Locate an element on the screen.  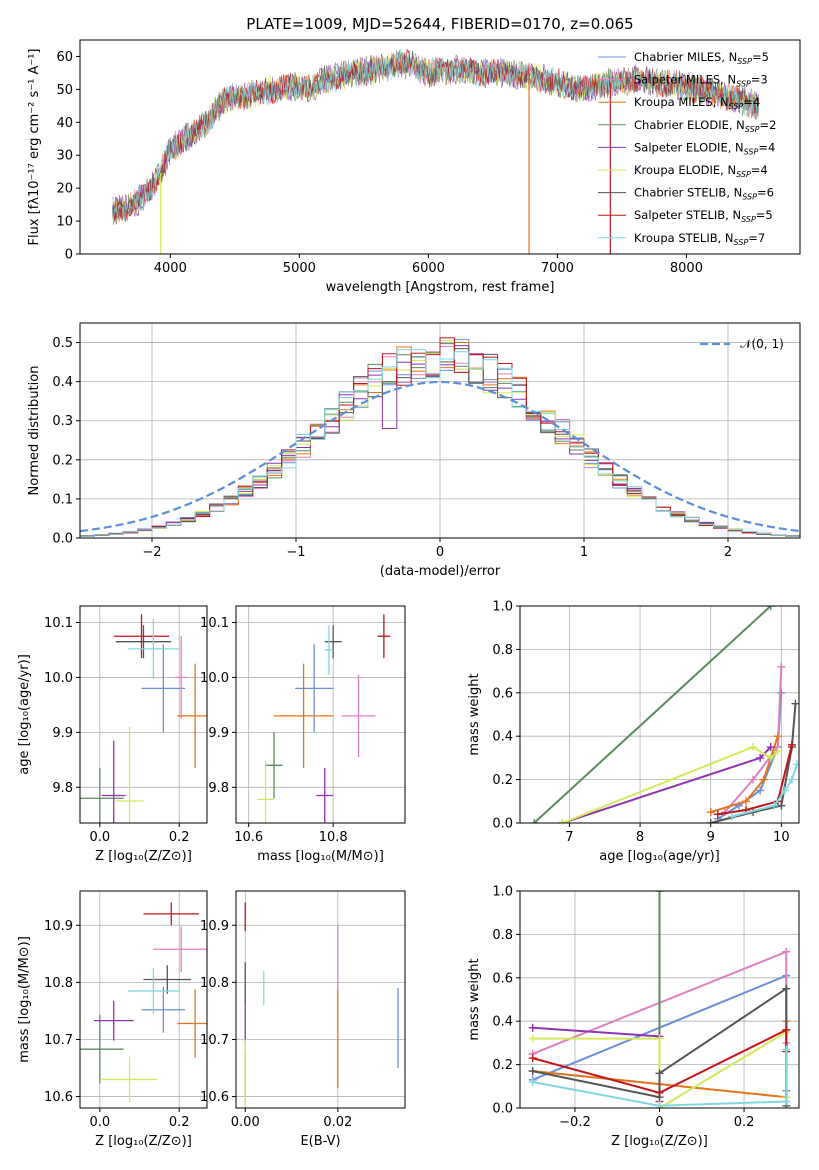
y-tick-label: 0.6 is located at coordinates (502, 978).